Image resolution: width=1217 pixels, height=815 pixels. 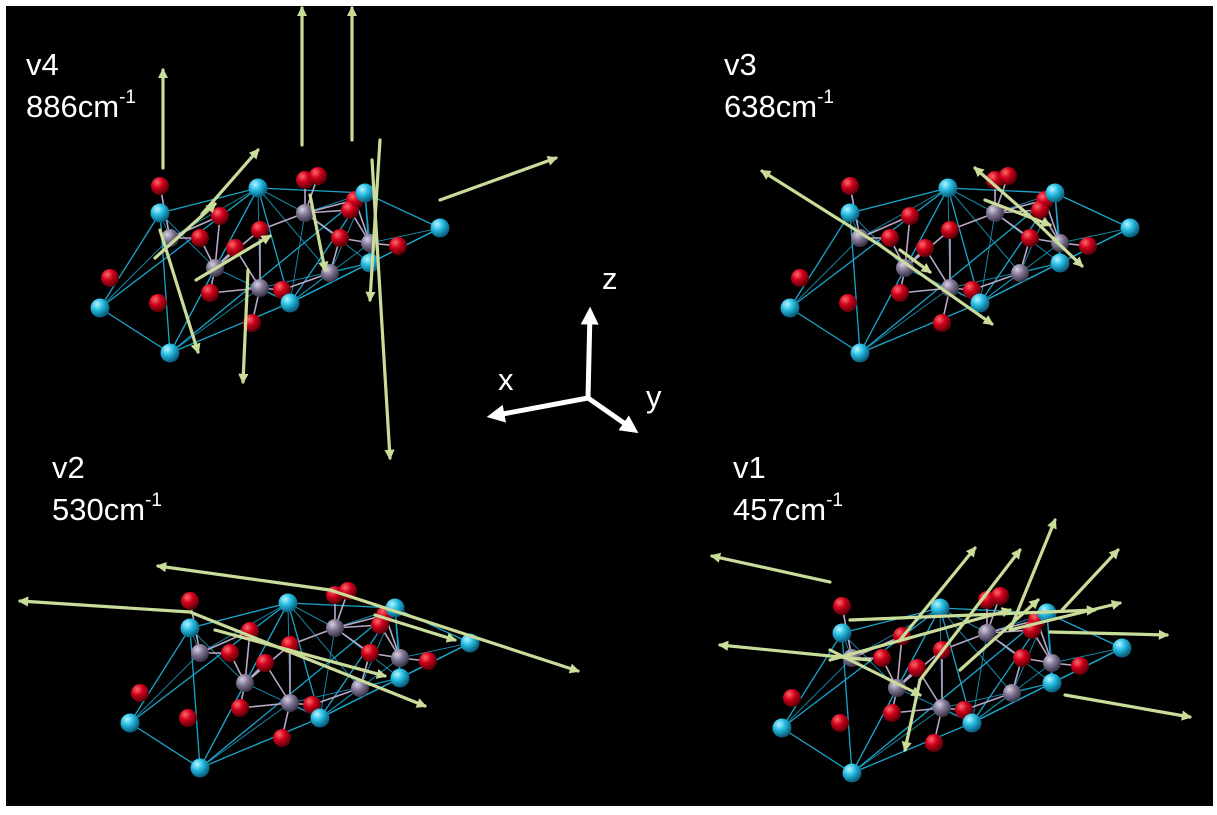 I want to click on mode-label-v1: v1 457cm-1, so click(x=788, y=489).